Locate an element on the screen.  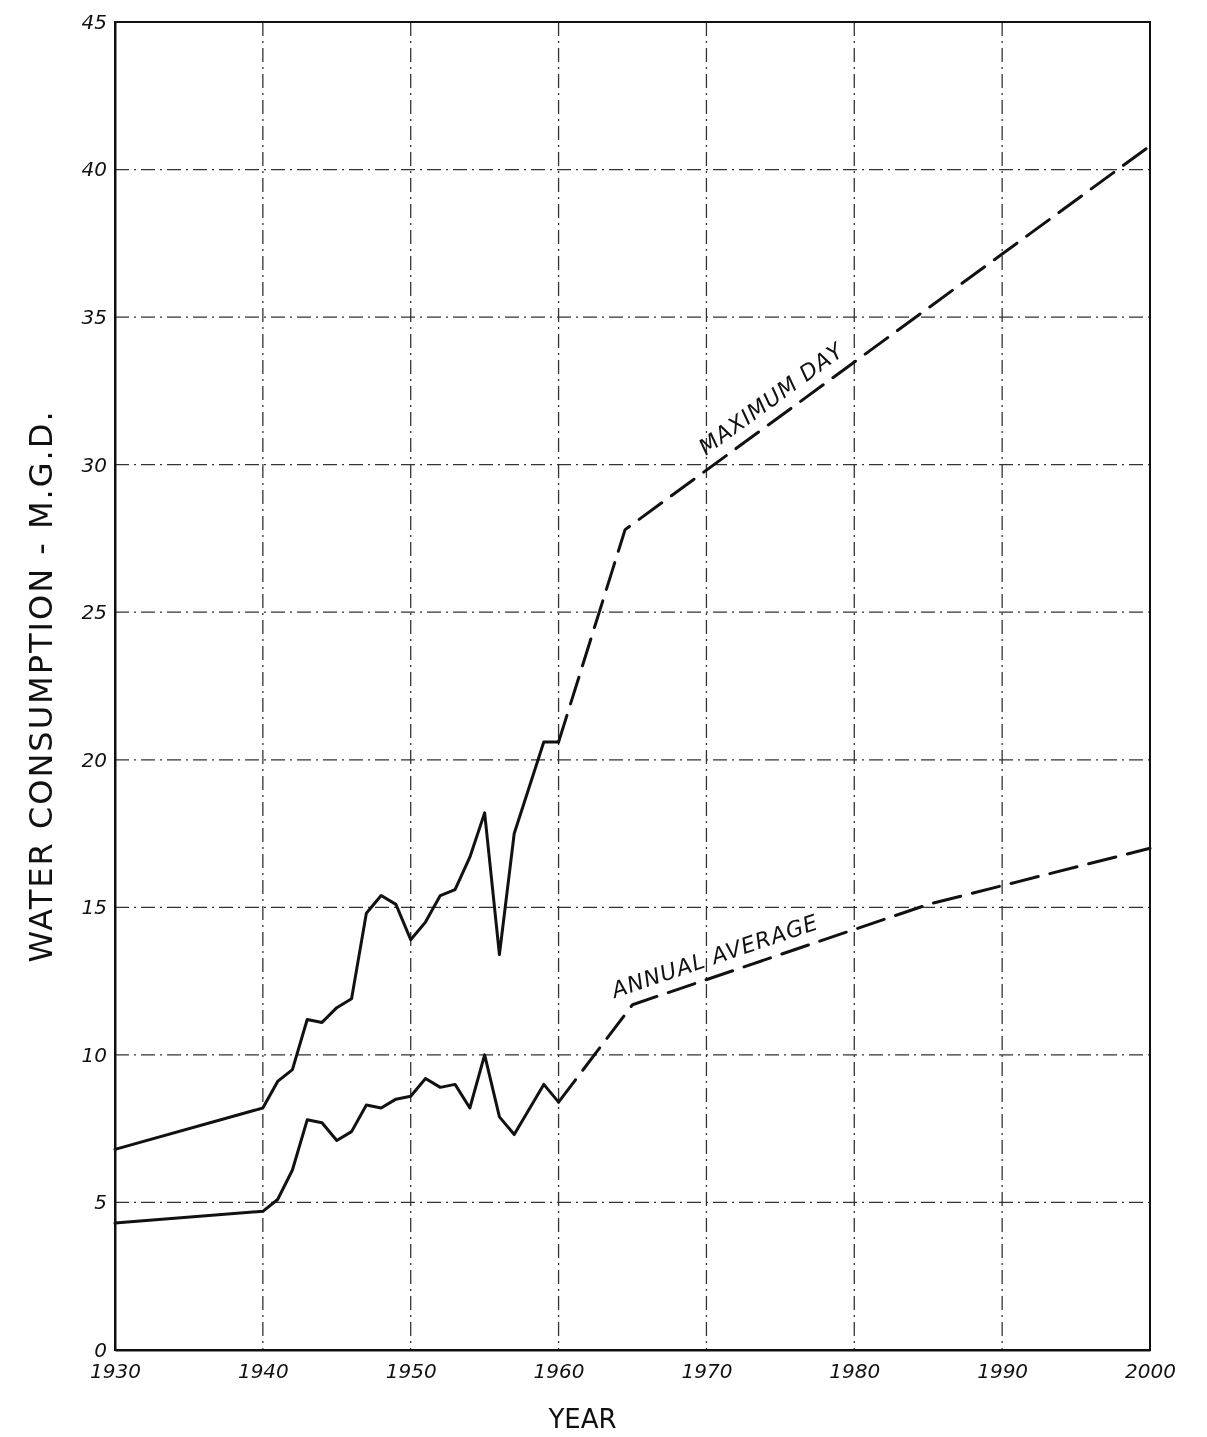
x-tick-label: 1940 is located at coordinates (263, 1371).